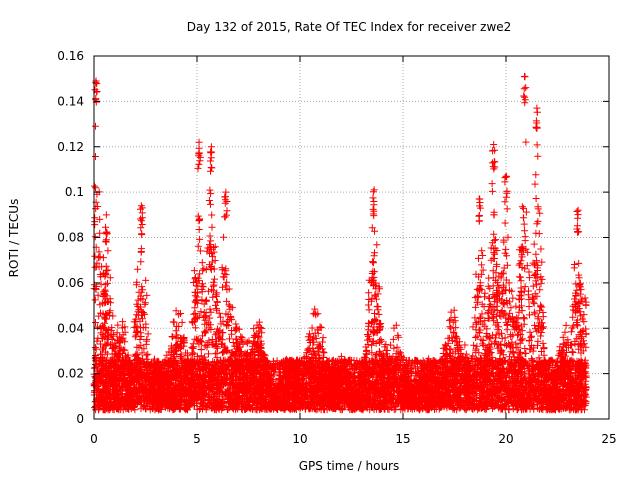 The height and width of the screenshot is (480, 640). I want to click on x-axis-label: GPS time / hours, so click(349, 466).